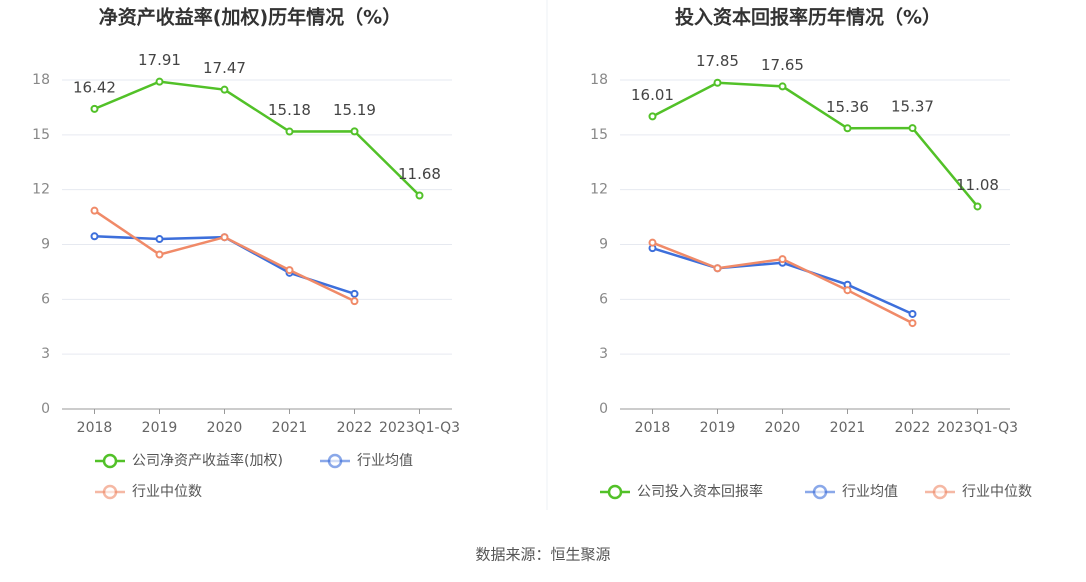 This screenshot has width=1086, height=582. I want to click on chart-title: 投入资本回报率历年情况（%）, so click(808, 17).